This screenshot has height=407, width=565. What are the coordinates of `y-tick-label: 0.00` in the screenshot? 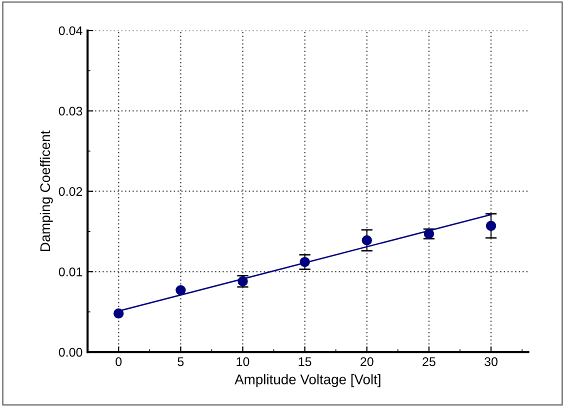 It's located at (70, 352).